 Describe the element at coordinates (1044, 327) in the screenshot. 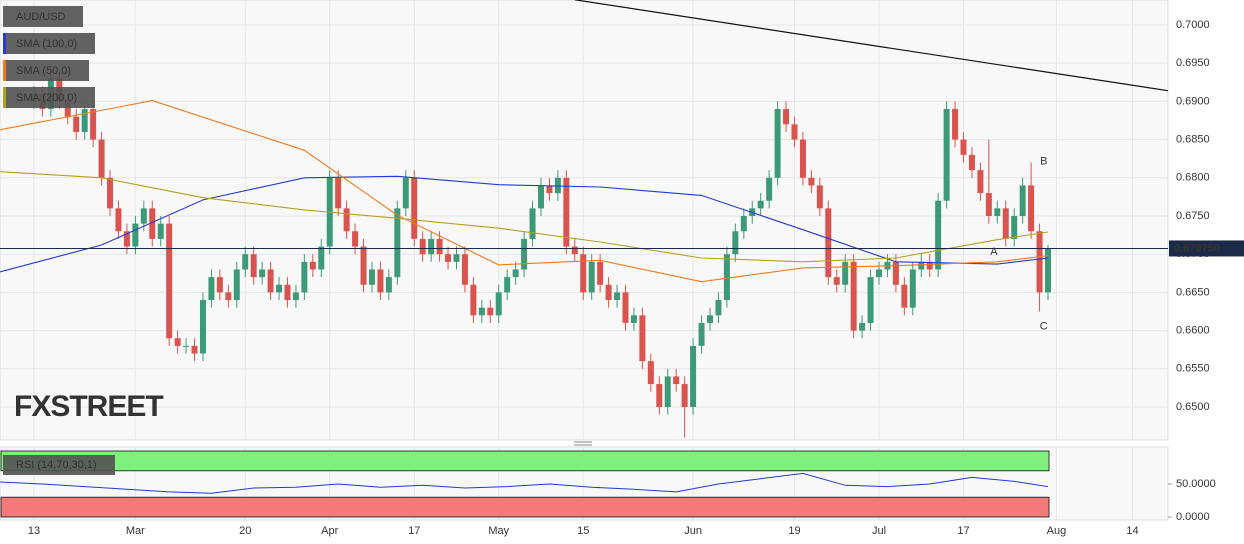

I see `annotation: C` at that location.